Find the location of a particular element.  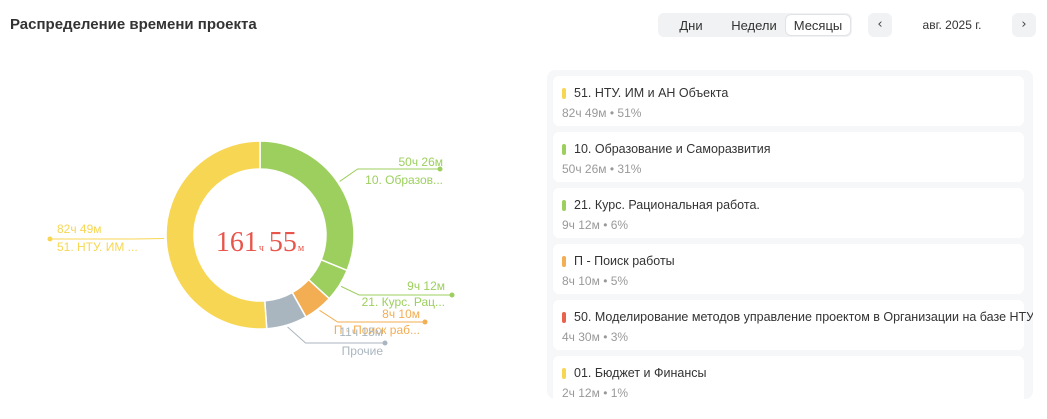

chevron-right-icon: › is located at coordinates (1024, 24).